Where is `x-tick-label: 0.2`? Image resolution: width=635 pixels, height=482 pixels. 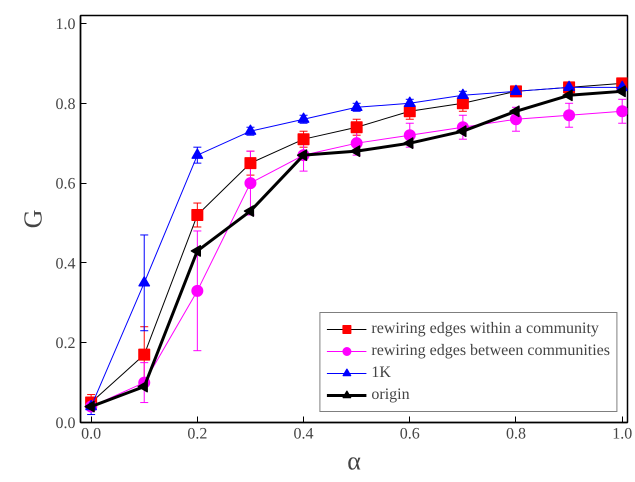 x-tick-label: 0.2 is located at coordinates (197, 434).